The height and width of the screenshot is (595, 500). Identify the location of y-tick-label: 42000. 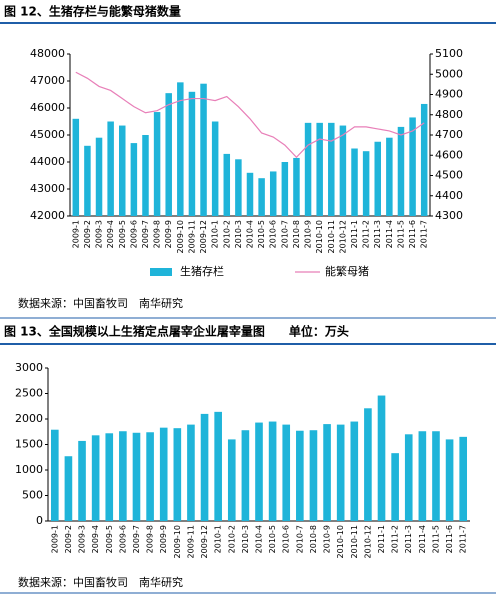
(47, 215).